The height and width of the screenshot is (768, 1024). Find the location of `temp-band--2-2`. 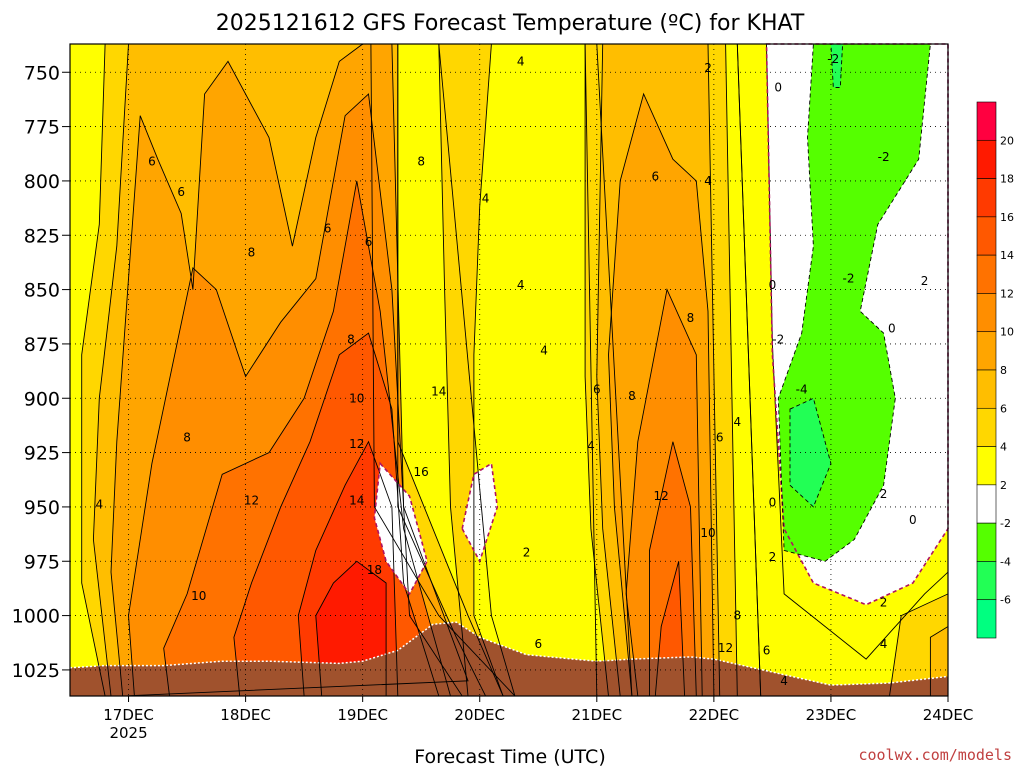

temp-band--2-2 is located at coordinates (480, 512).